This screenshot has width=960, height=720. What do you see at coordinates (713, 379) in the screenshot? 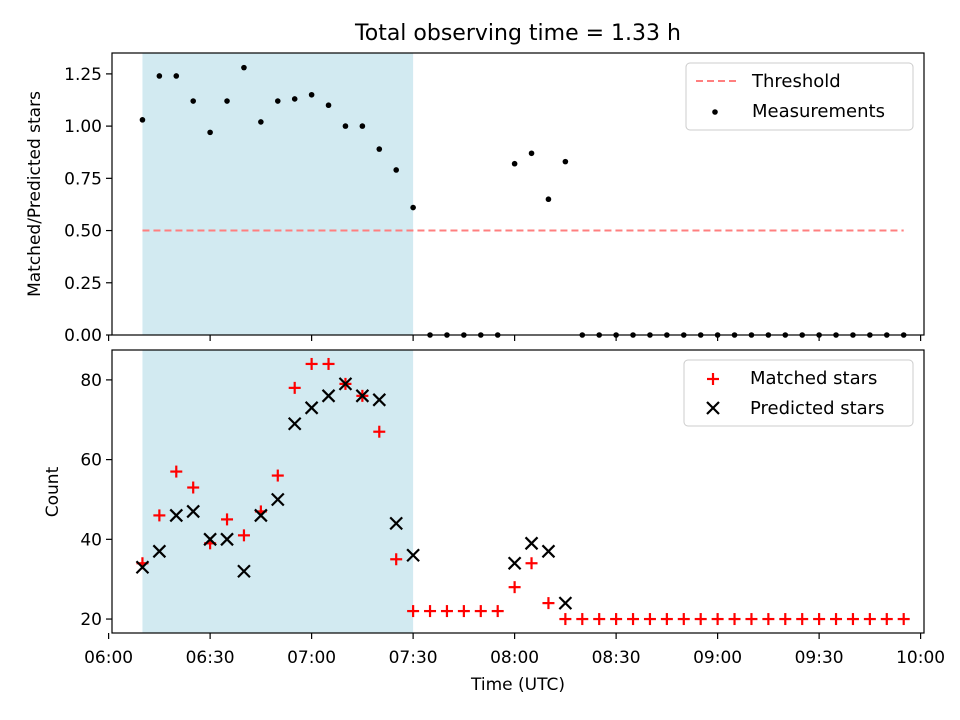
I see `legend-matched-swatch` at bounding box center [713, 379].